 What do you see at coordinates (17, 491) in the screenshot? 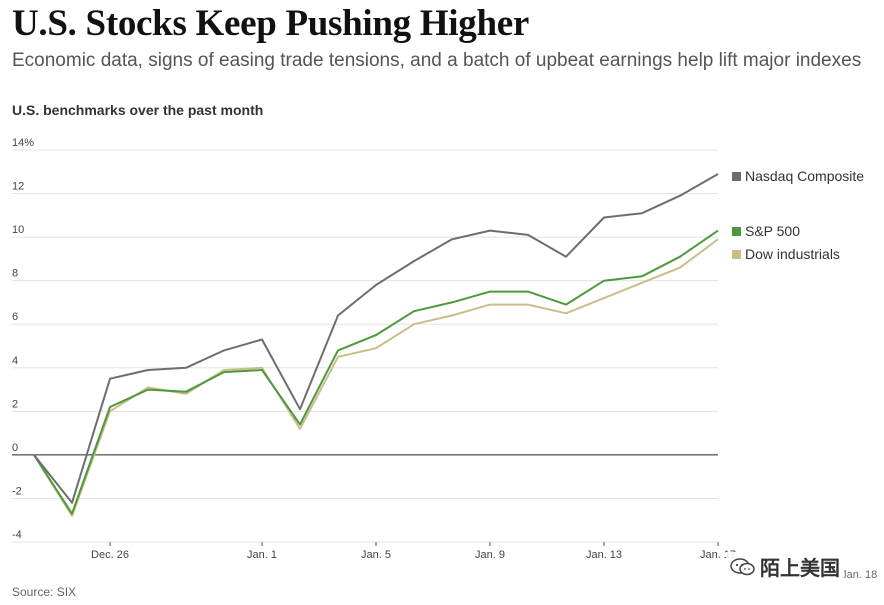
I see `y-tick-label: -2` at bounding box center [17, 491].